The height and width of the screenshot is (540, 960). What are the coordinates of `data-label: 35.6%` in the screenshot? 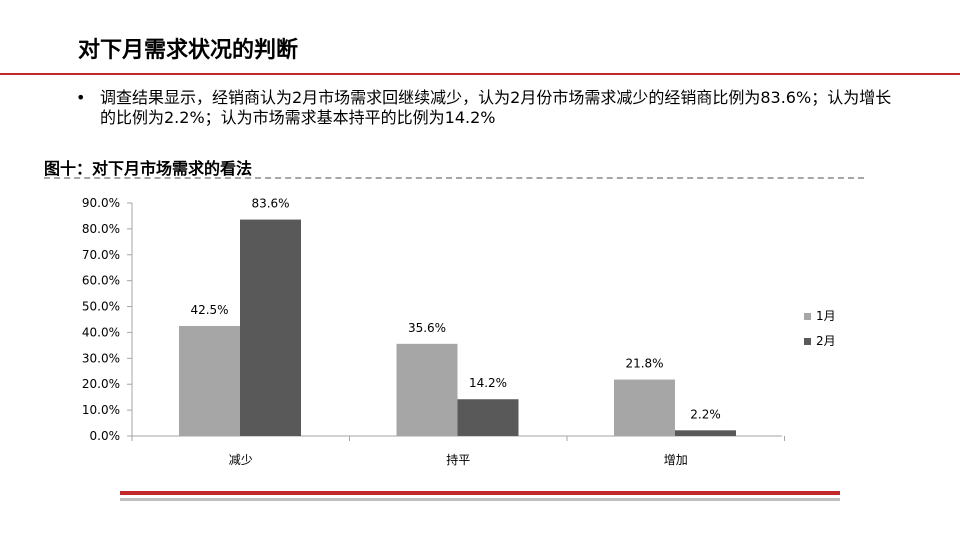 It's located at (427, 328).